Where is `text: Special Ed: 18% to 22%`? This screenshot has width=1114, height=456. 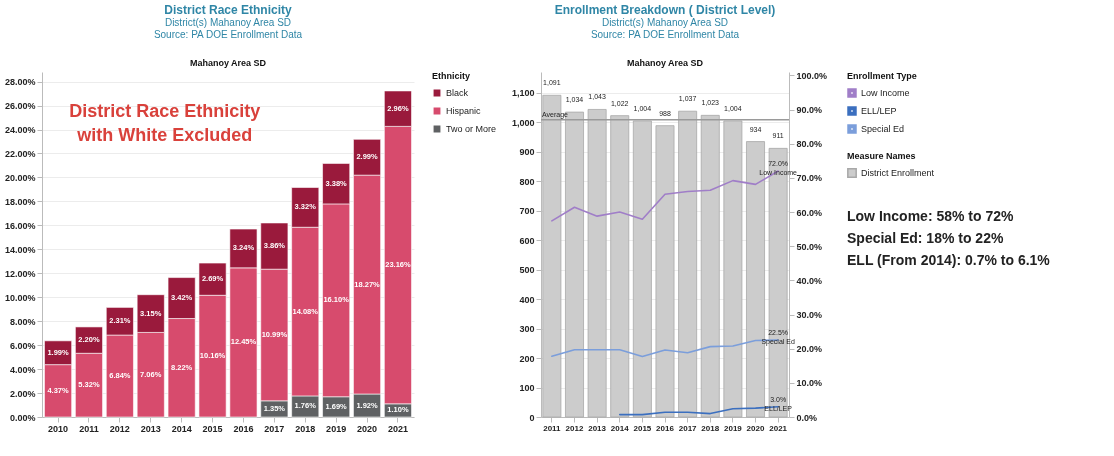 text: Special Ed: 18% to 22% is located at coordinates (925, 237).